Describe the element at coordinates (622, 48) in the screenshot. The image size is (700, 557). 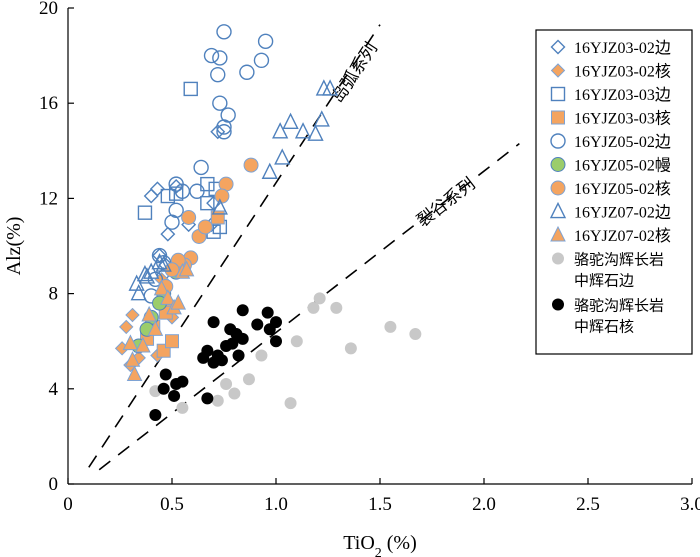
I see `legend-label: 16YJZ03-02边` at that location.